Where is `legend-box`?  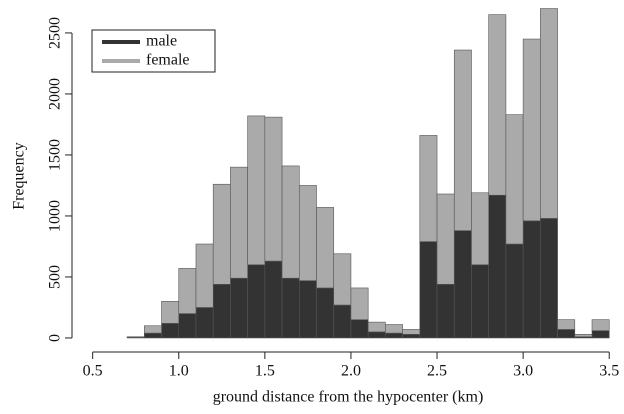
legend-box is located at coordinates (153, 51).